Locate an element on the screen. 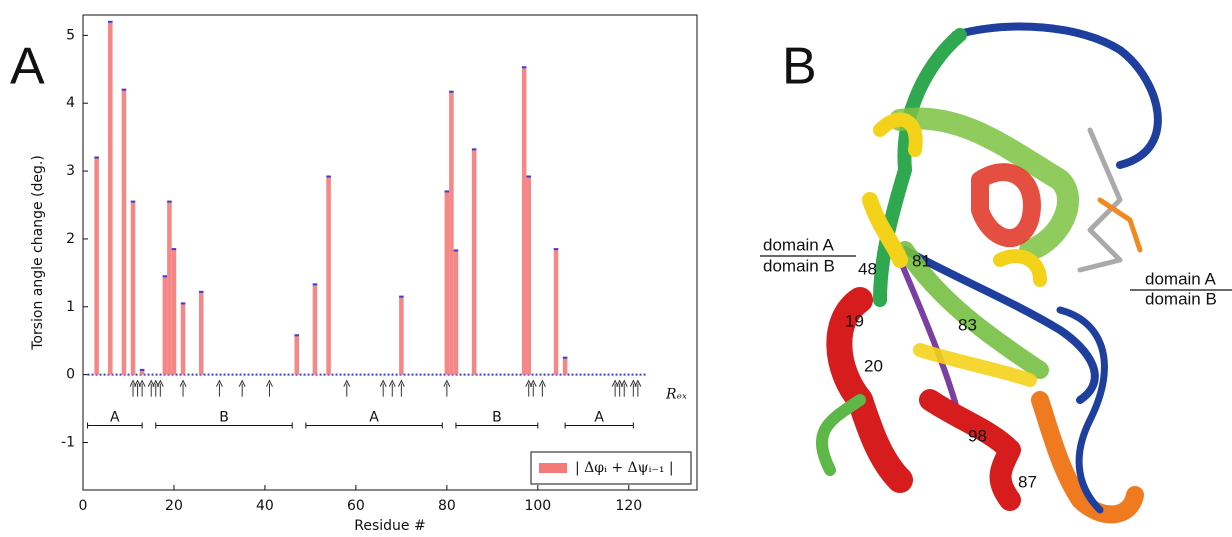 Image resolution: width=1232 pixels, height=537 pixels. residue-label: 19 is located at coordinates (854, 320).